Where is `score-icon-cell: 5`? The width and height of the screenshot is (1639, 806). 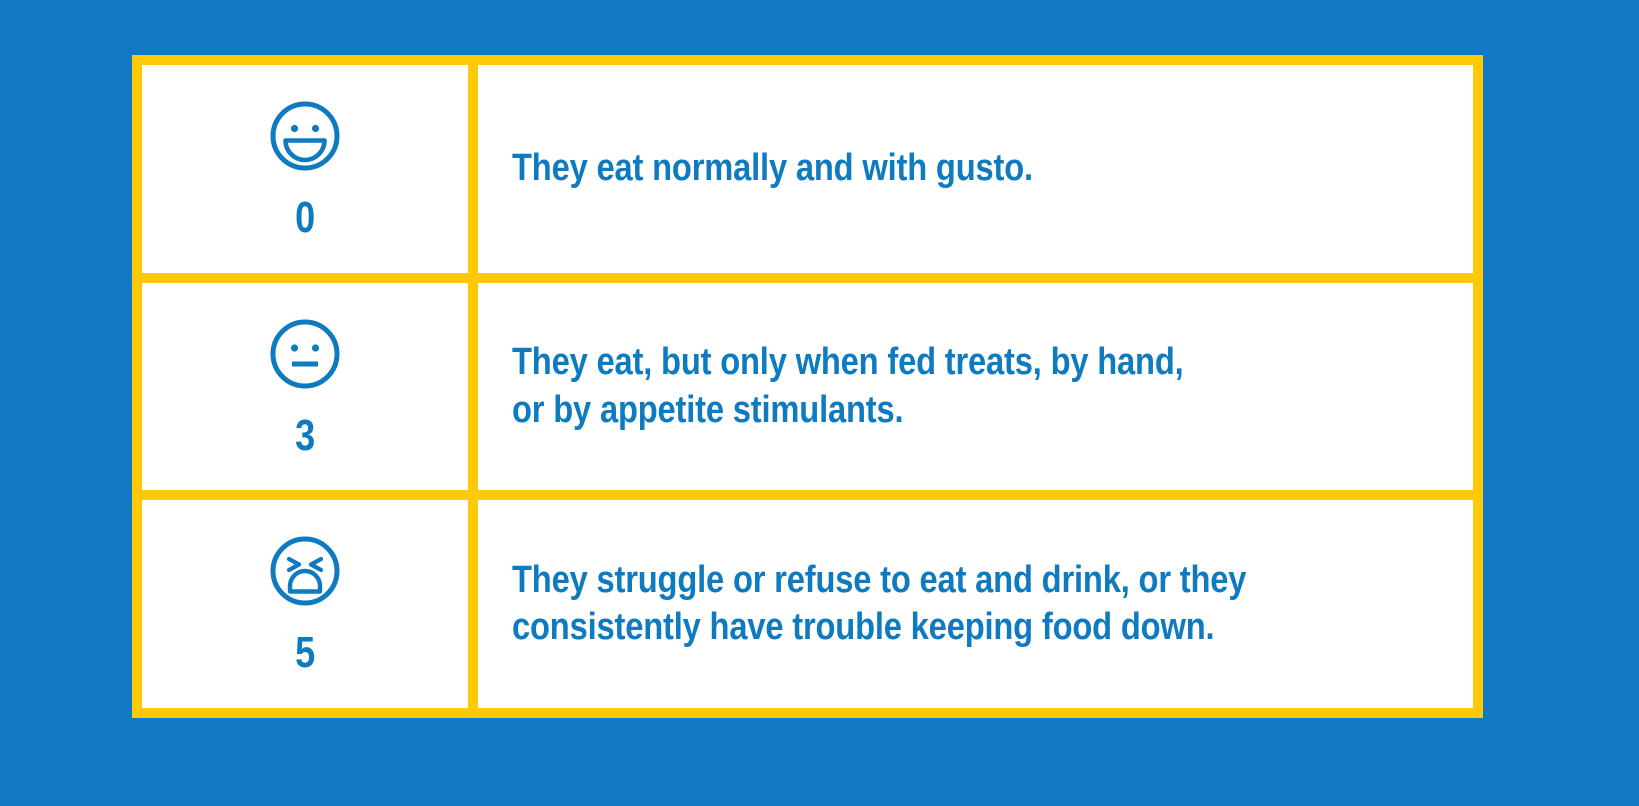
score-icon-cell: 5 is located at coordinates (305, 604).